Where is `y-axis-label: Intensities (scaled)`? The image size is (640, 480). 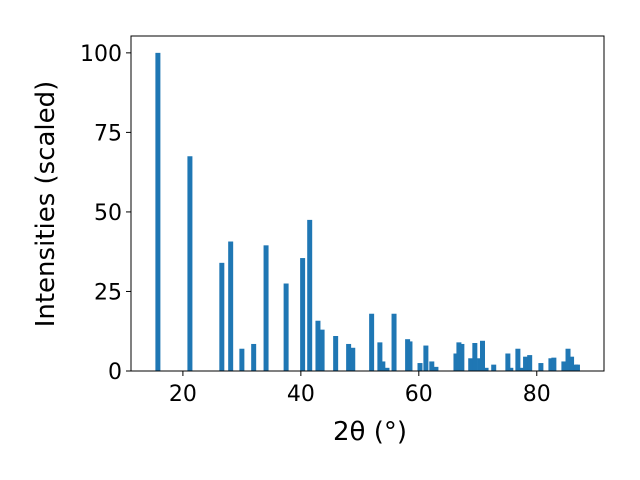 y-axis-label: Intensities (scaled) is located at coordinates (46, 204).